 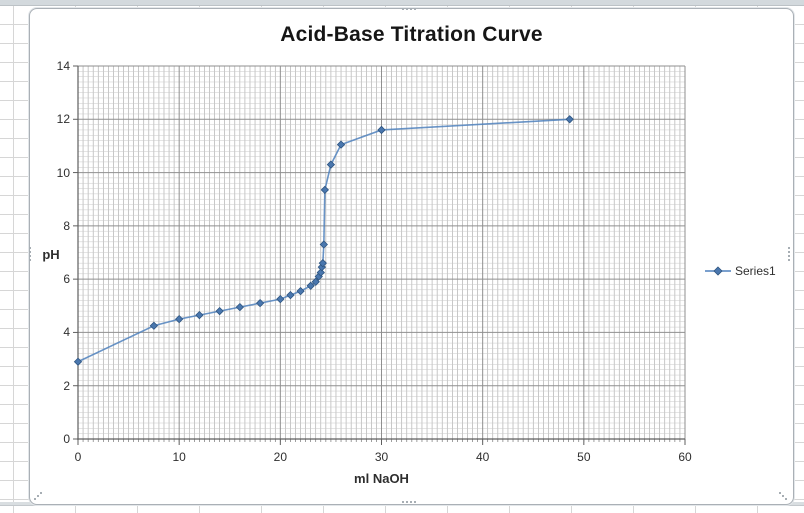 What do you see at coordinates (482, 457) in the screenshot?
I see `x-tick-label: 40` at bounding box center [482, 457].